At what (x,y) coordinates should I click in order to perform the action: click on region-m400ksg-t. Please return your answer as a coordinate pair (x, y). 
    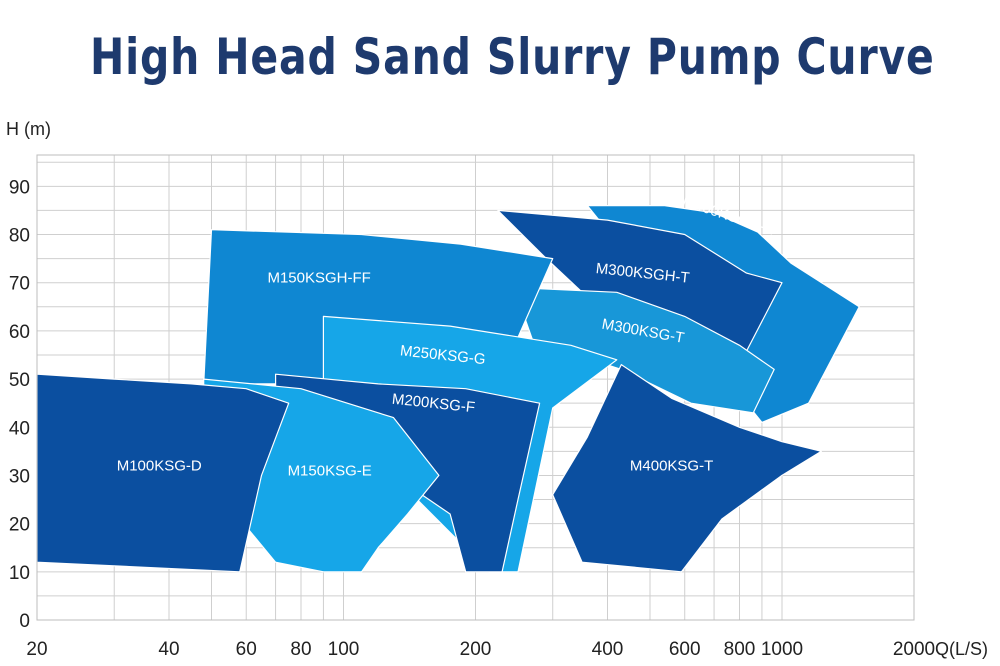
    Looking at the image, I should click on (687, 468).